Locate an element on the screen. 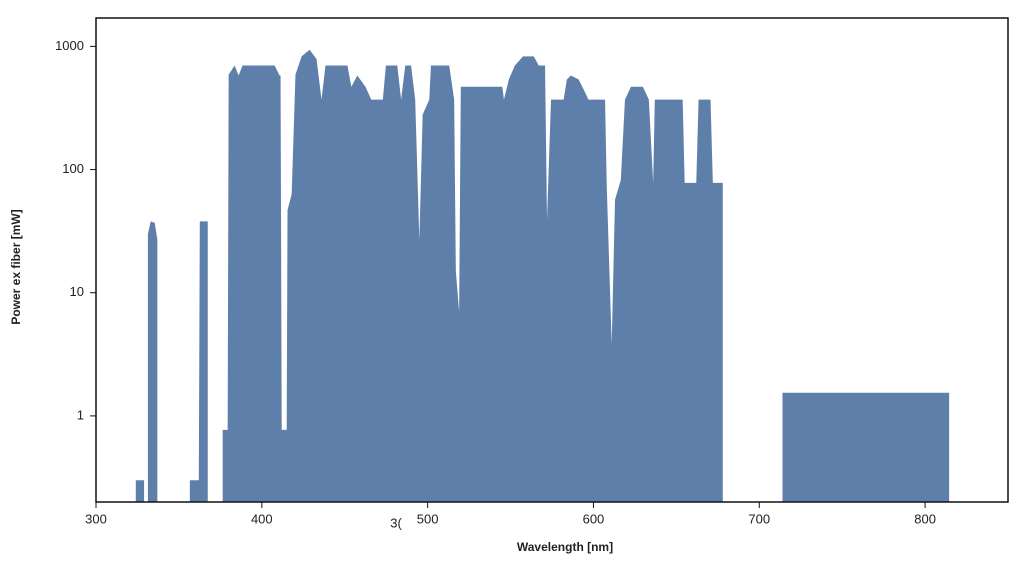 The height and width of the screenshot is (575, 1024). x-tick-label: 600 is located at coordinates (594, 518).